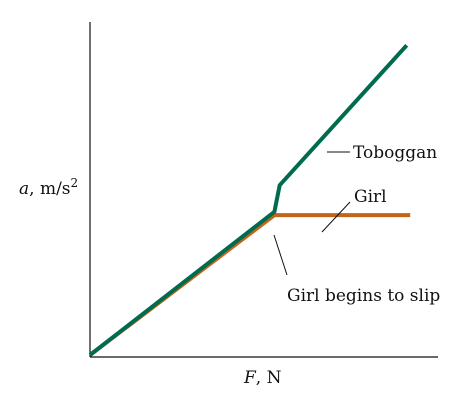 This screenshot has height=400, width=468. Describe the element at coordinates (250, 378) in the screenshot. I see `x-axis-var: F` at that location.